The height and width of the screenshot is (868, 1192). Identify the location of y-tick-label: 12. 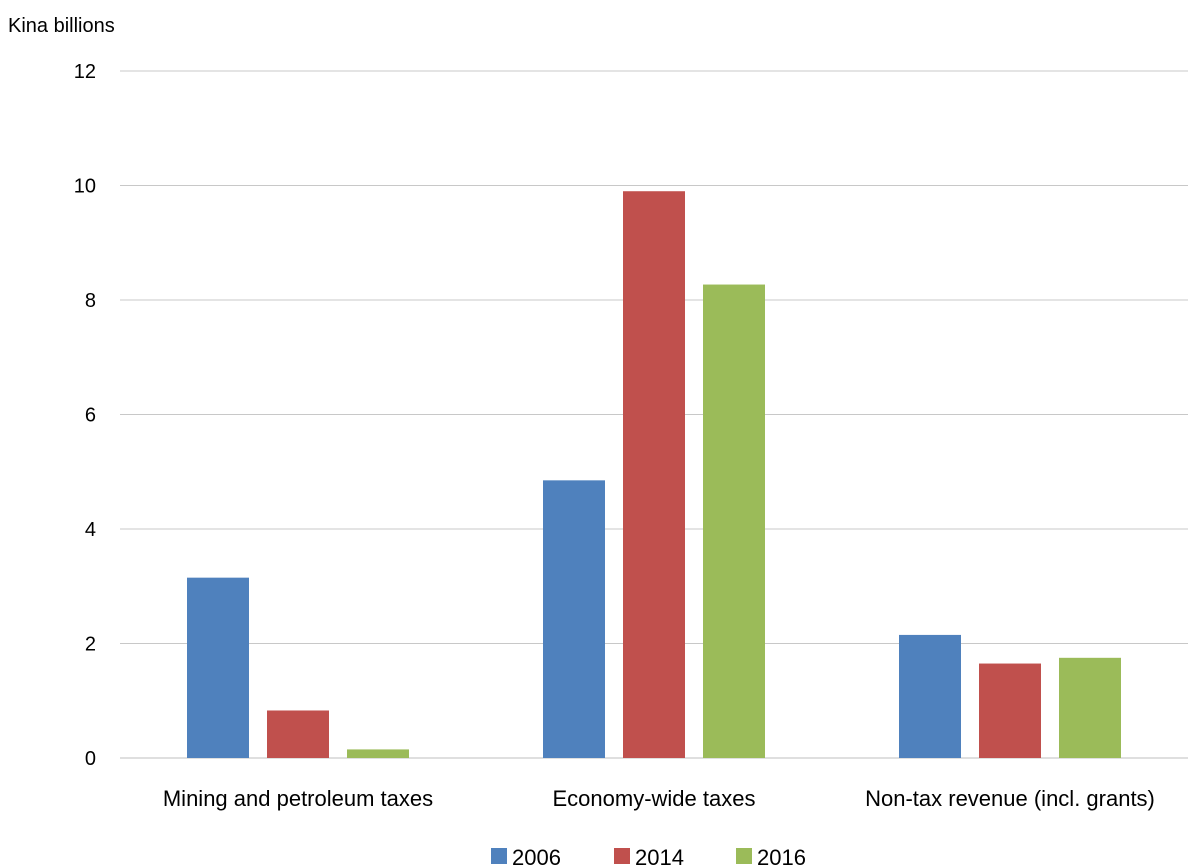
(85, 72).